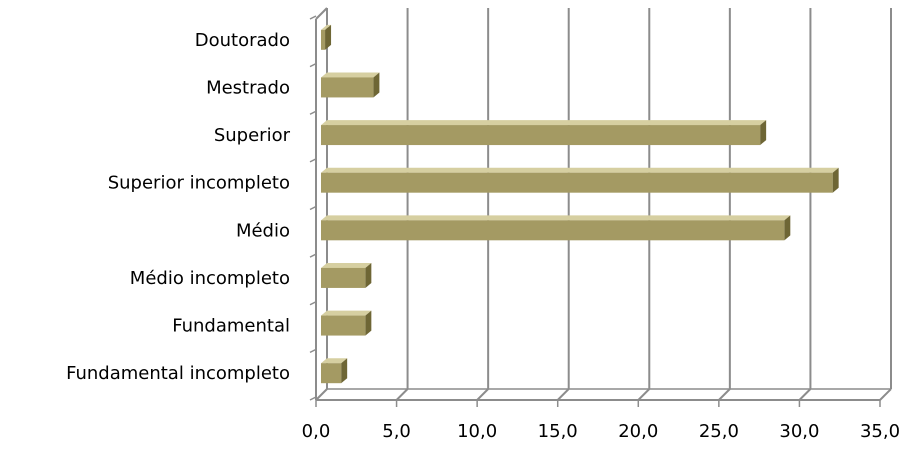 This screenshot has width=906, height=450. What do you see at coordinates (477, 431) in the screenshot?
I see `x-tick-label: 10,0` at bounding box center [477, 431].